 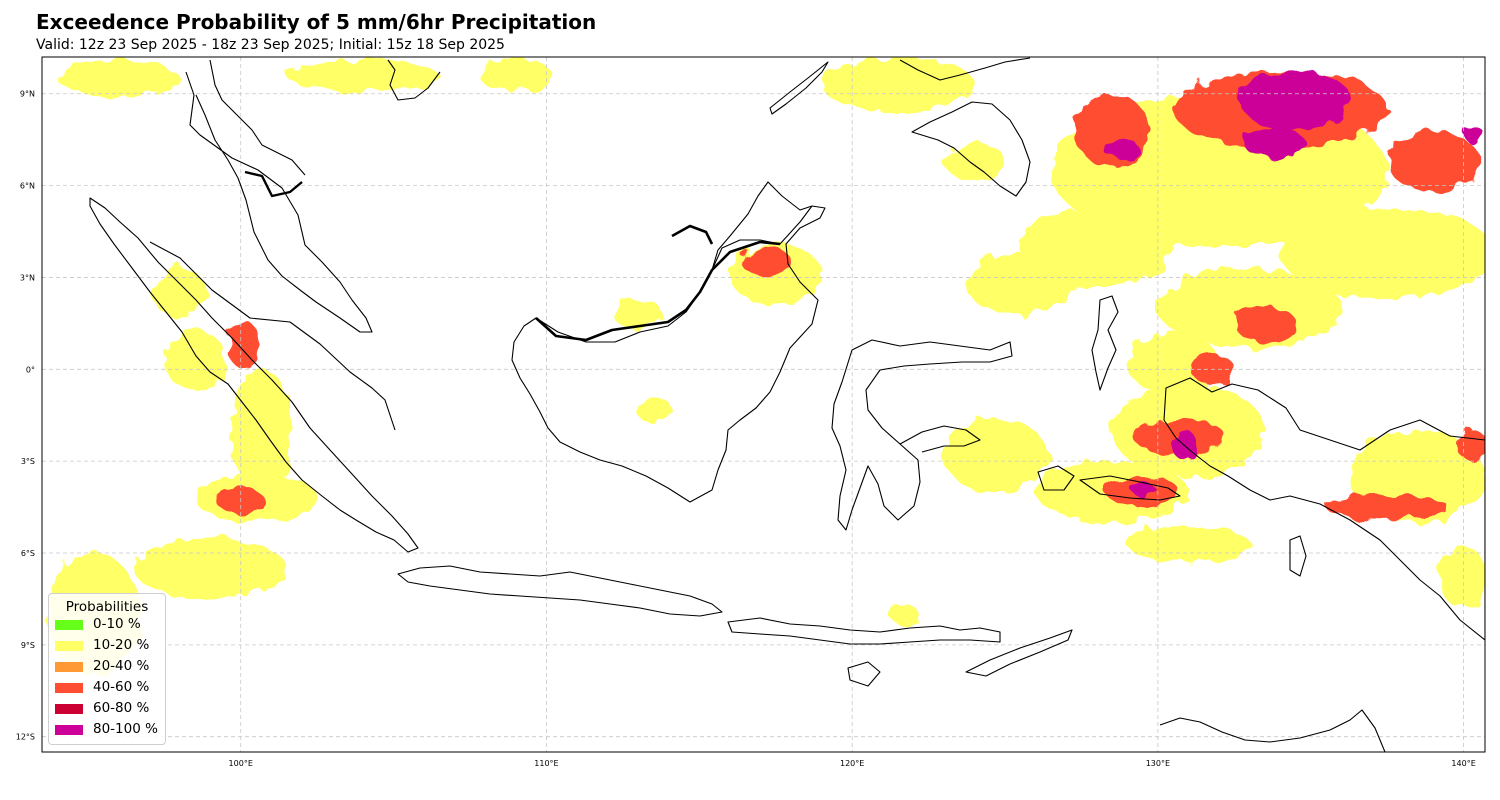 What do you see at coordinates (1056, 478) in the screenshot?
I see `buru-coastline` at bounding box center [1056, 478].